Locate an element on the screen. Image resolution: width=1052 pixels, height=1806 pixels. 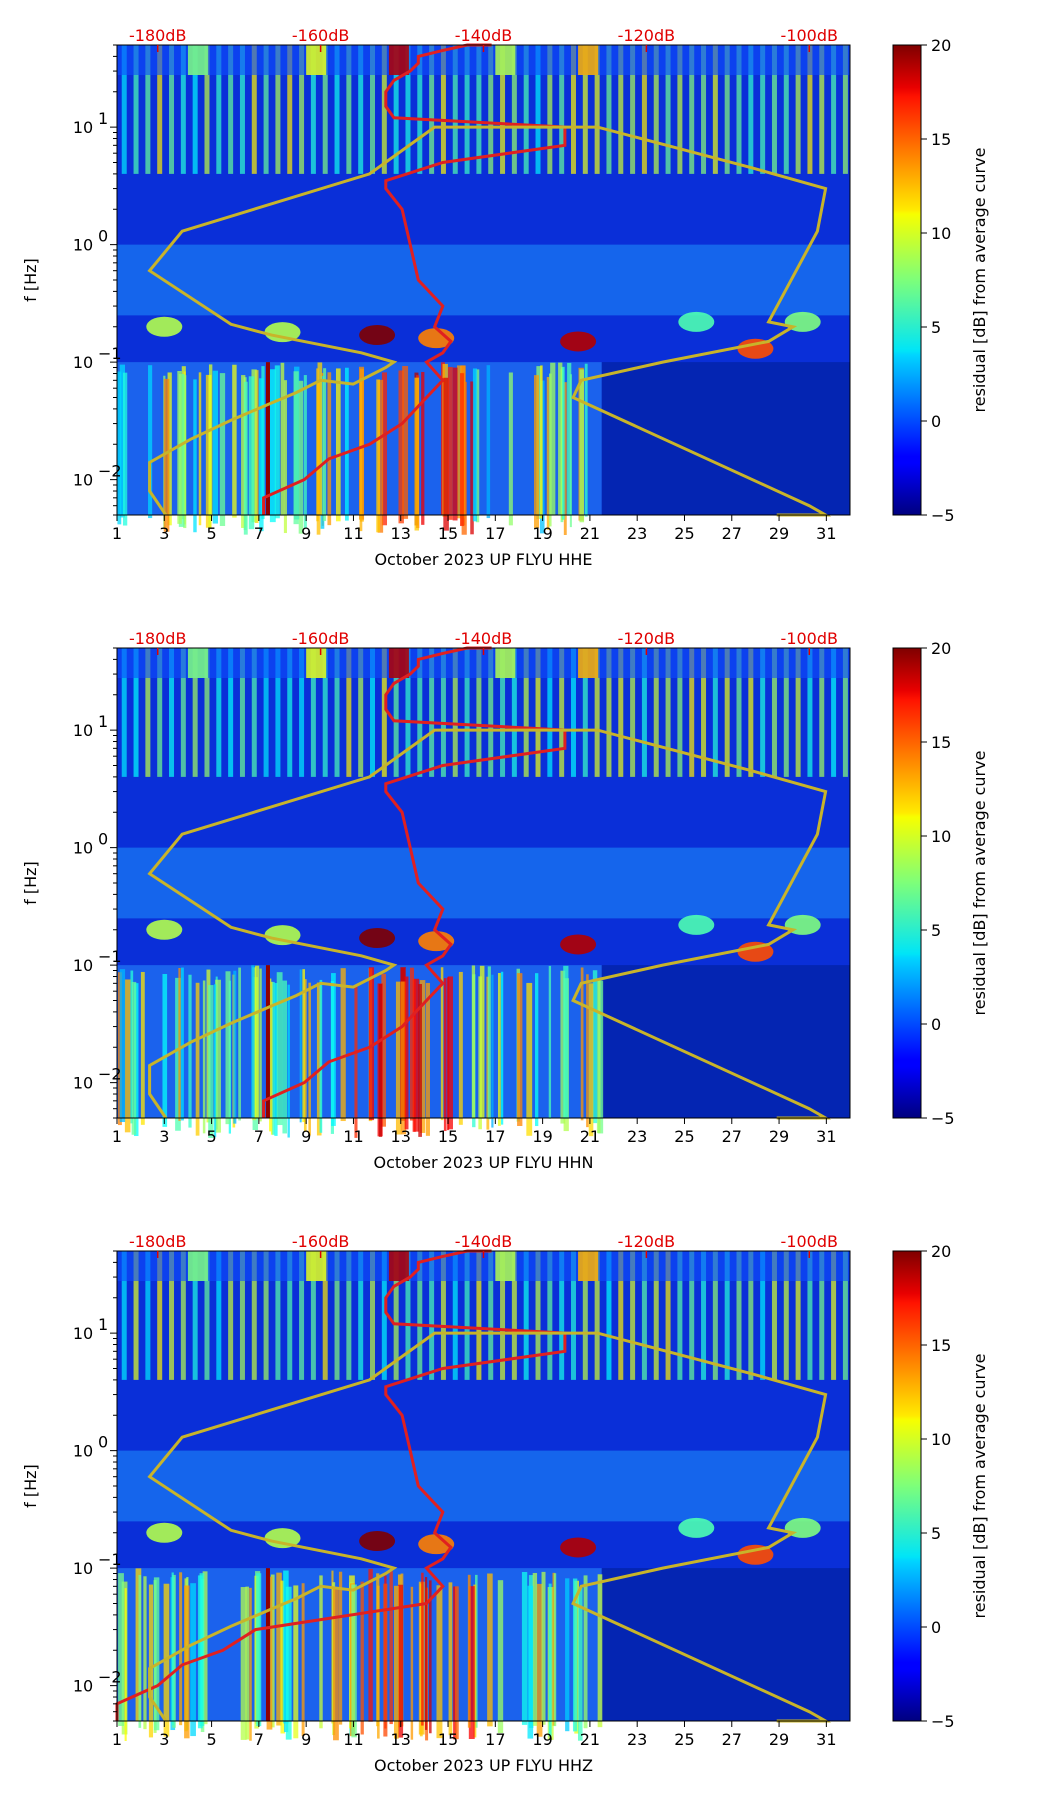
x-axis-label: October 2023 UP FLYU HHZ is located at coordinates (483, 1765).